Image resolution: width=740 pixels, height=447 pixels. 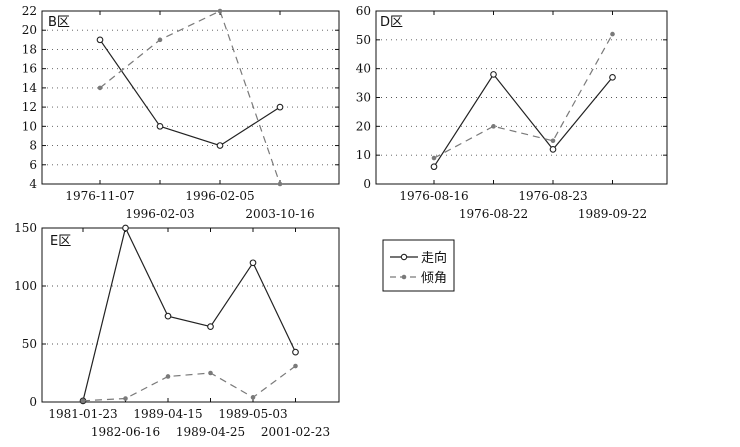 What do you see at coordinates (29, 49) in the screenshot?
I see `y-tick-label-b-7: 18` at bounding box center [29, 49].